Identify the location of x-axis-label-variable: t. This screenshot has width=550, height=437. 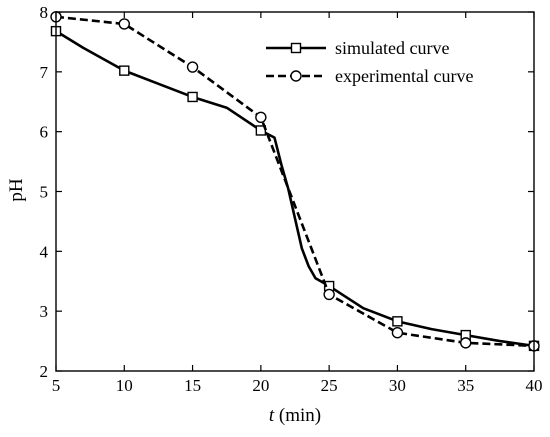
(272, 415).